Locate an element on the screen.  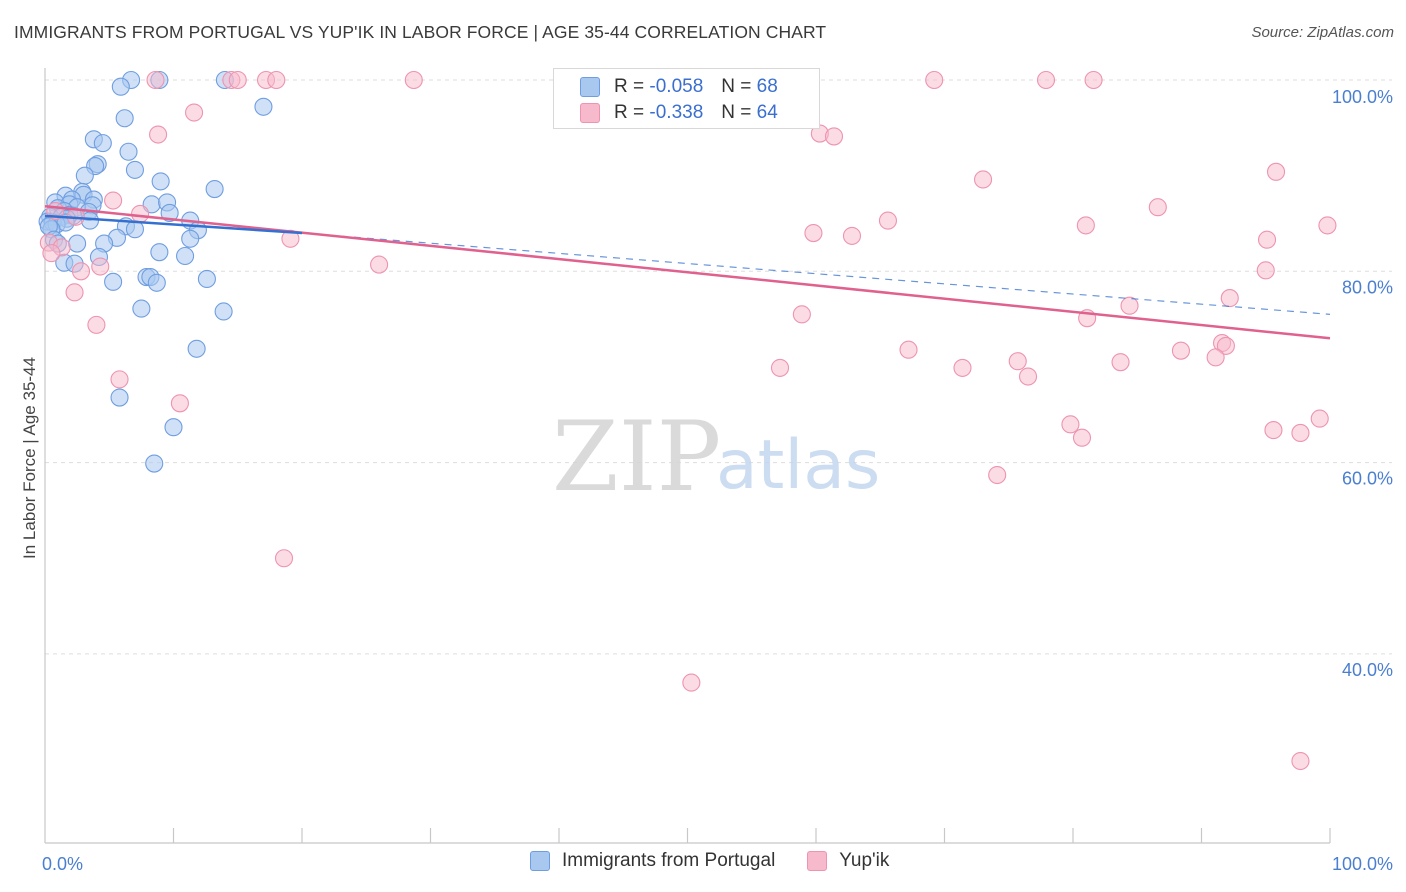
y-tick-label: 60.0% is located at coordinates (1367, 479).